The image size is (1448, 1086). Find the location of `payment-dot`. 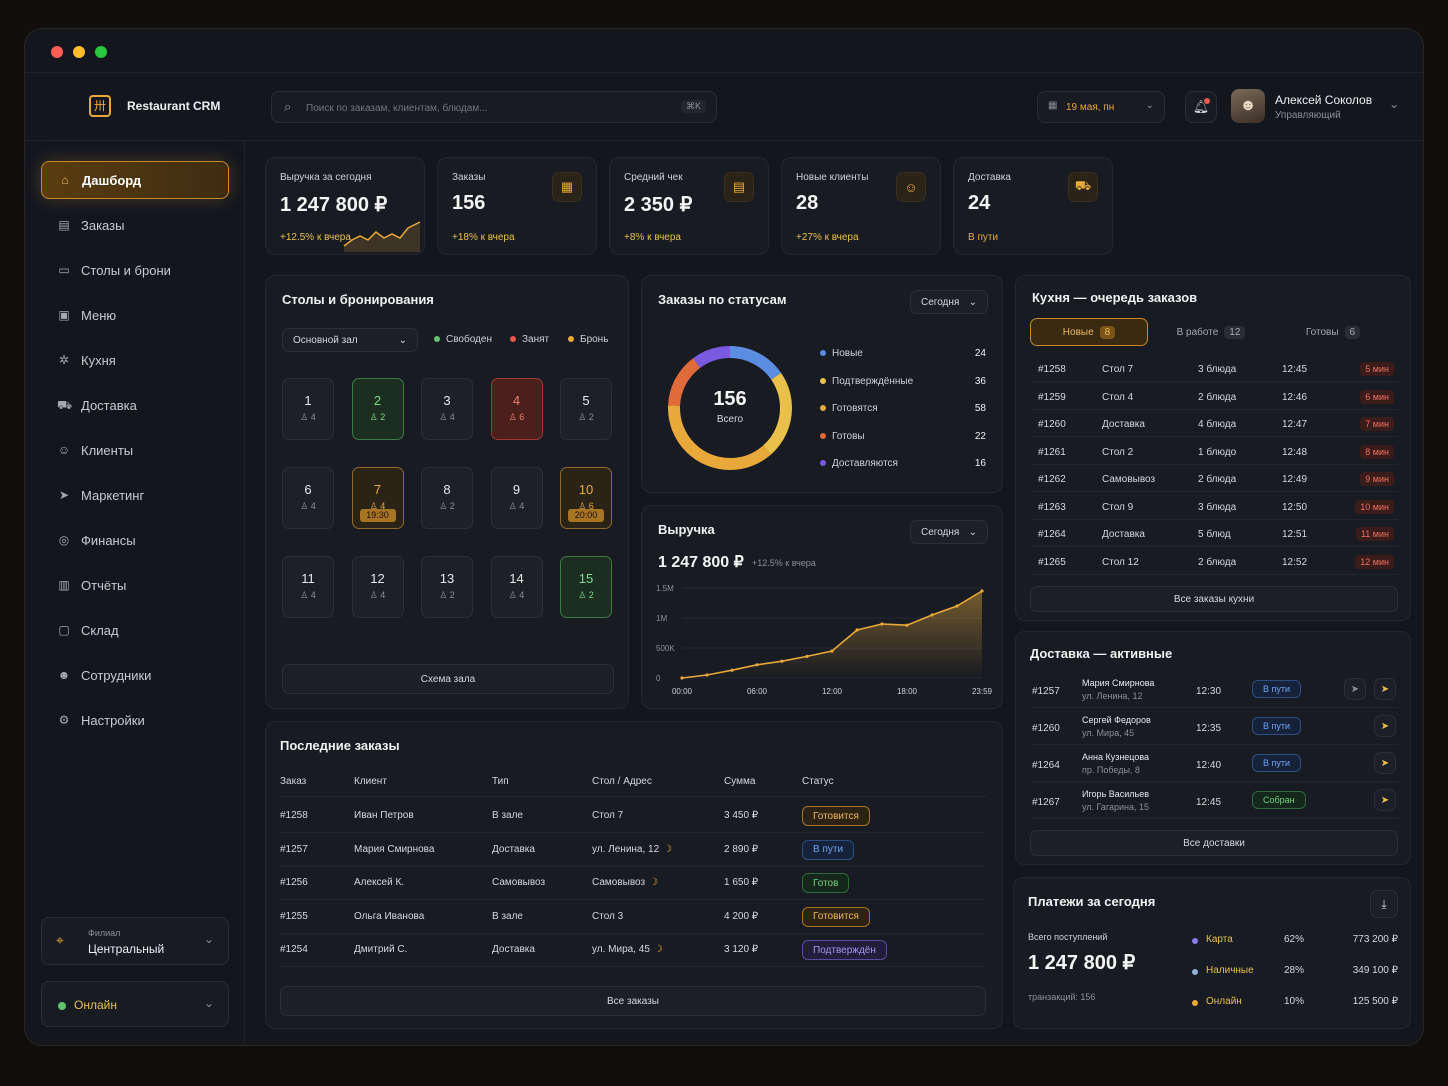

payment-dot is located at coordinates (1195, 972).